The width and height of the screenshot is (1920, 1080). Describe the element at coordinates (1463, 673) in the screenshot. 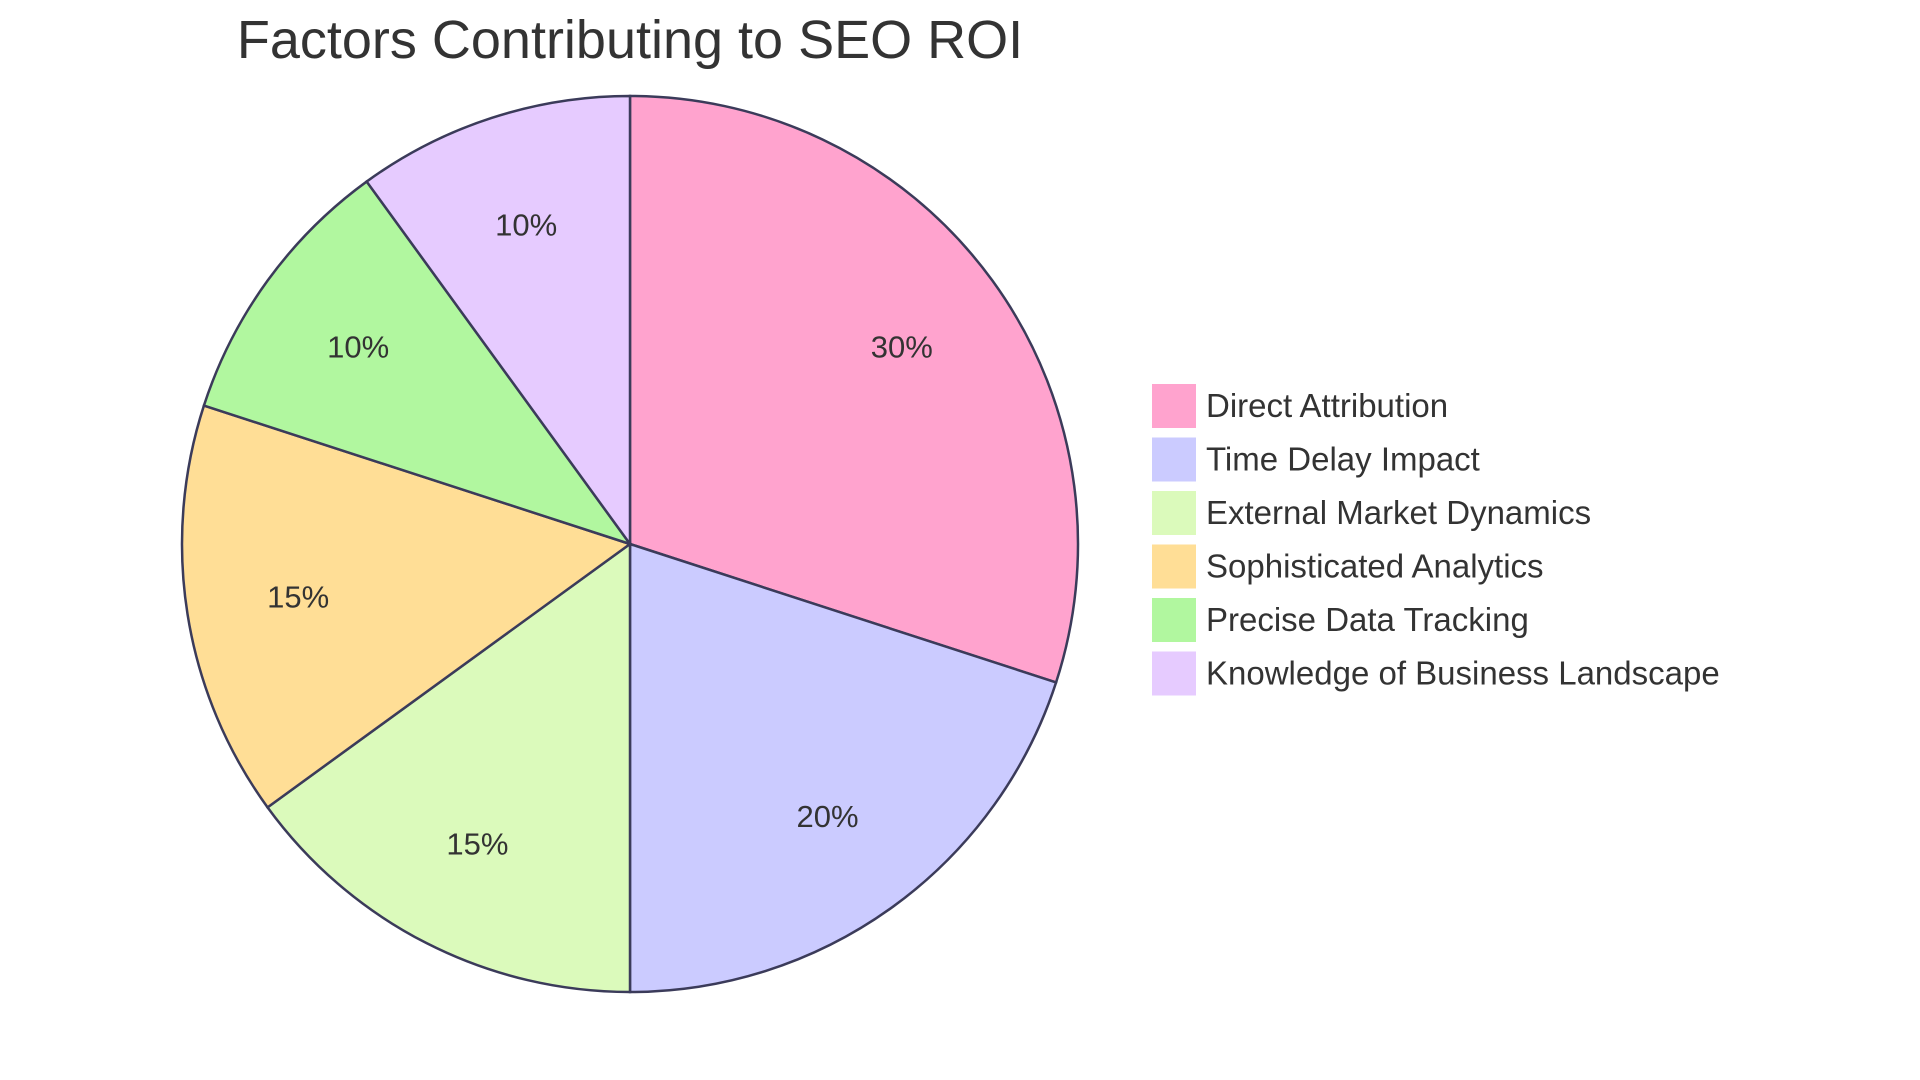

I see `legend-label-6: Knowledge of Business Landscape` at that location.